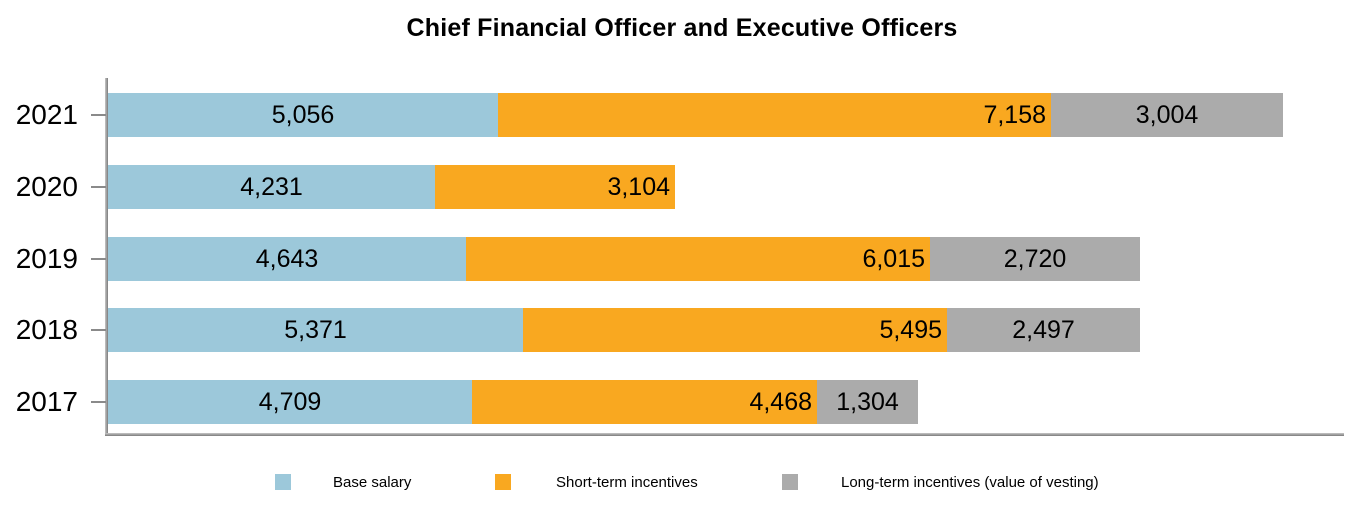  I want to click on bar-segment-long-term-incentives-value-of-vesting: 2,497, so click(1043, 330).